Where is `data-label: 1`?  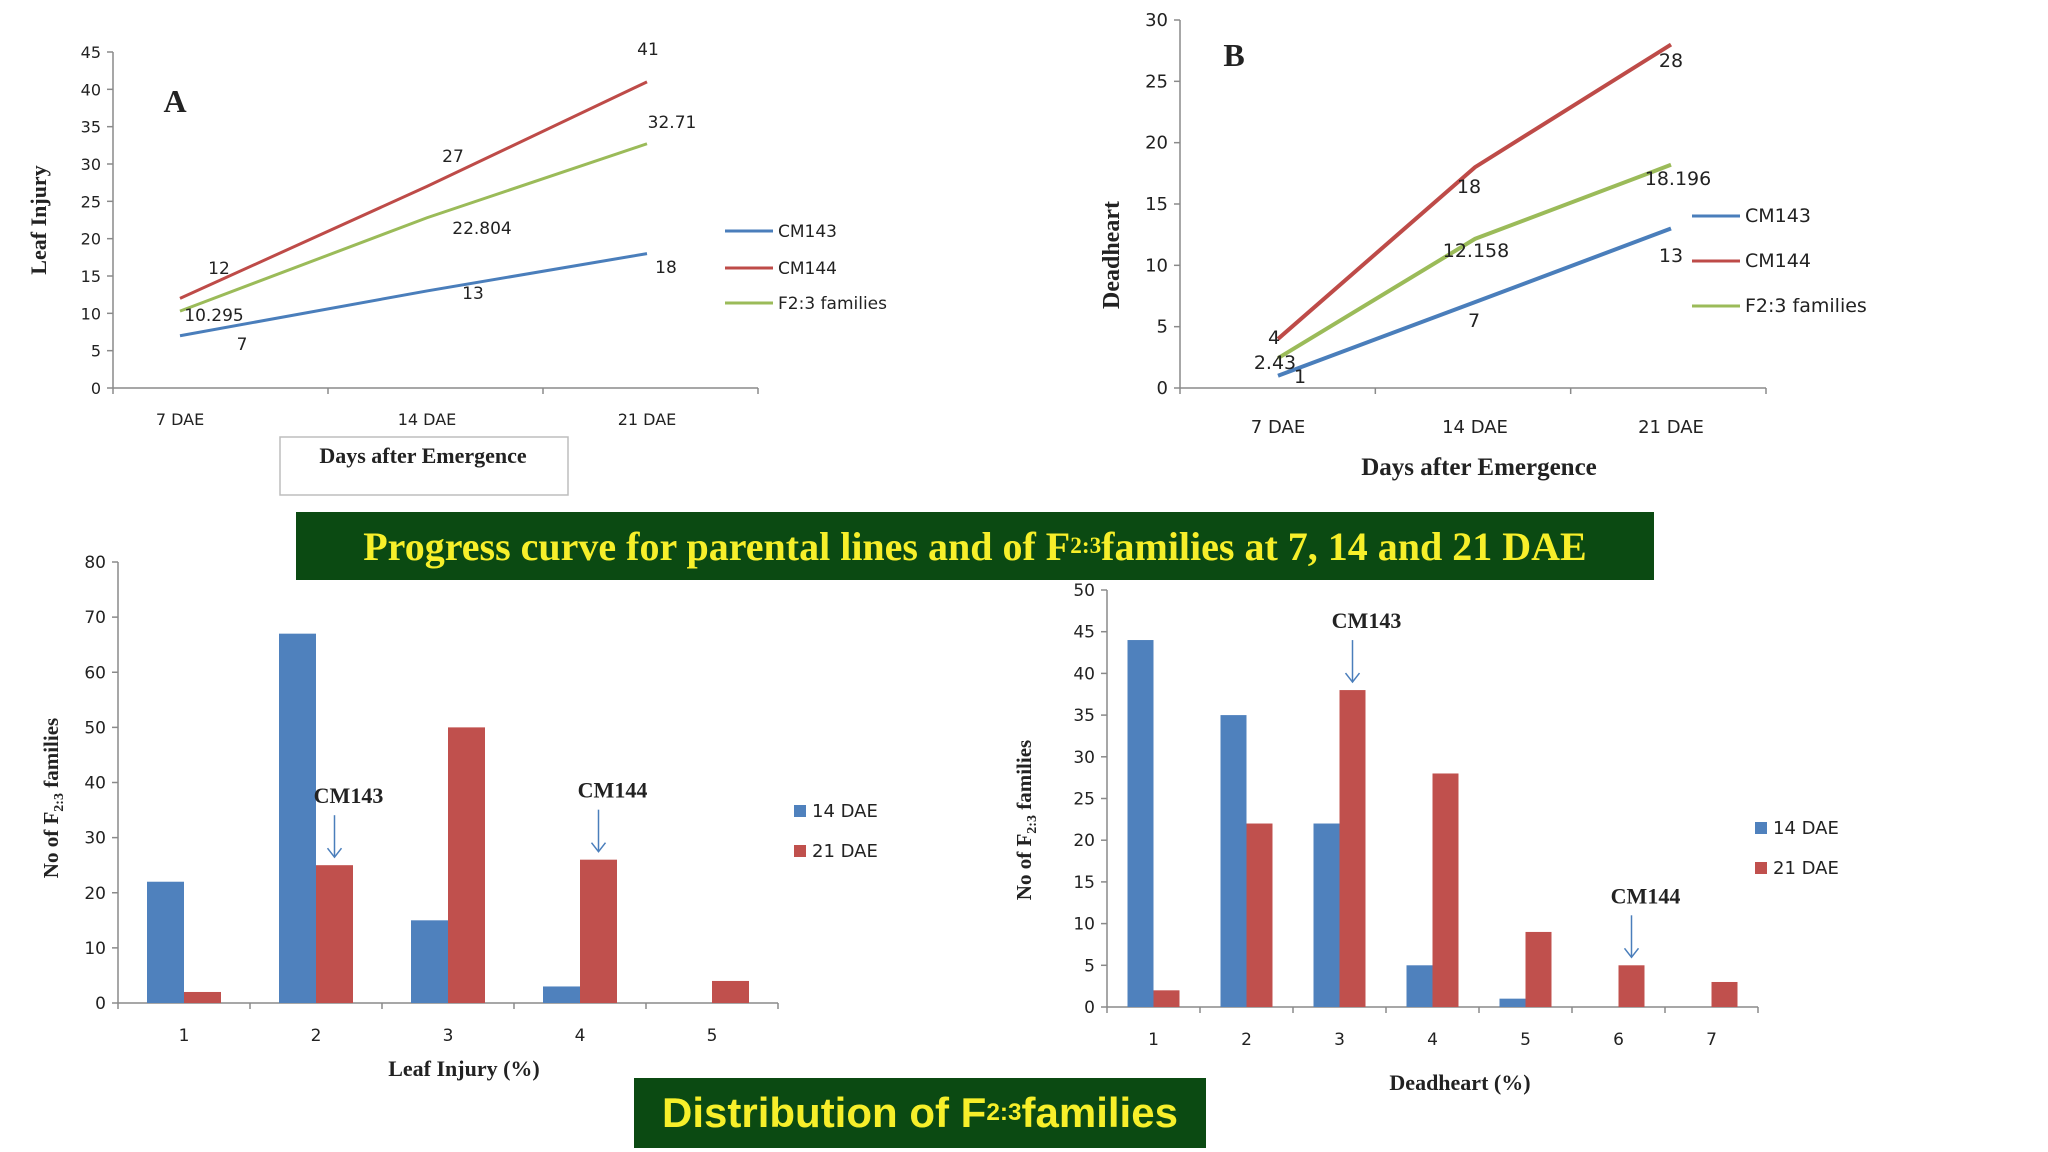 data-label: 1 is located at coordinates (1300, 377).